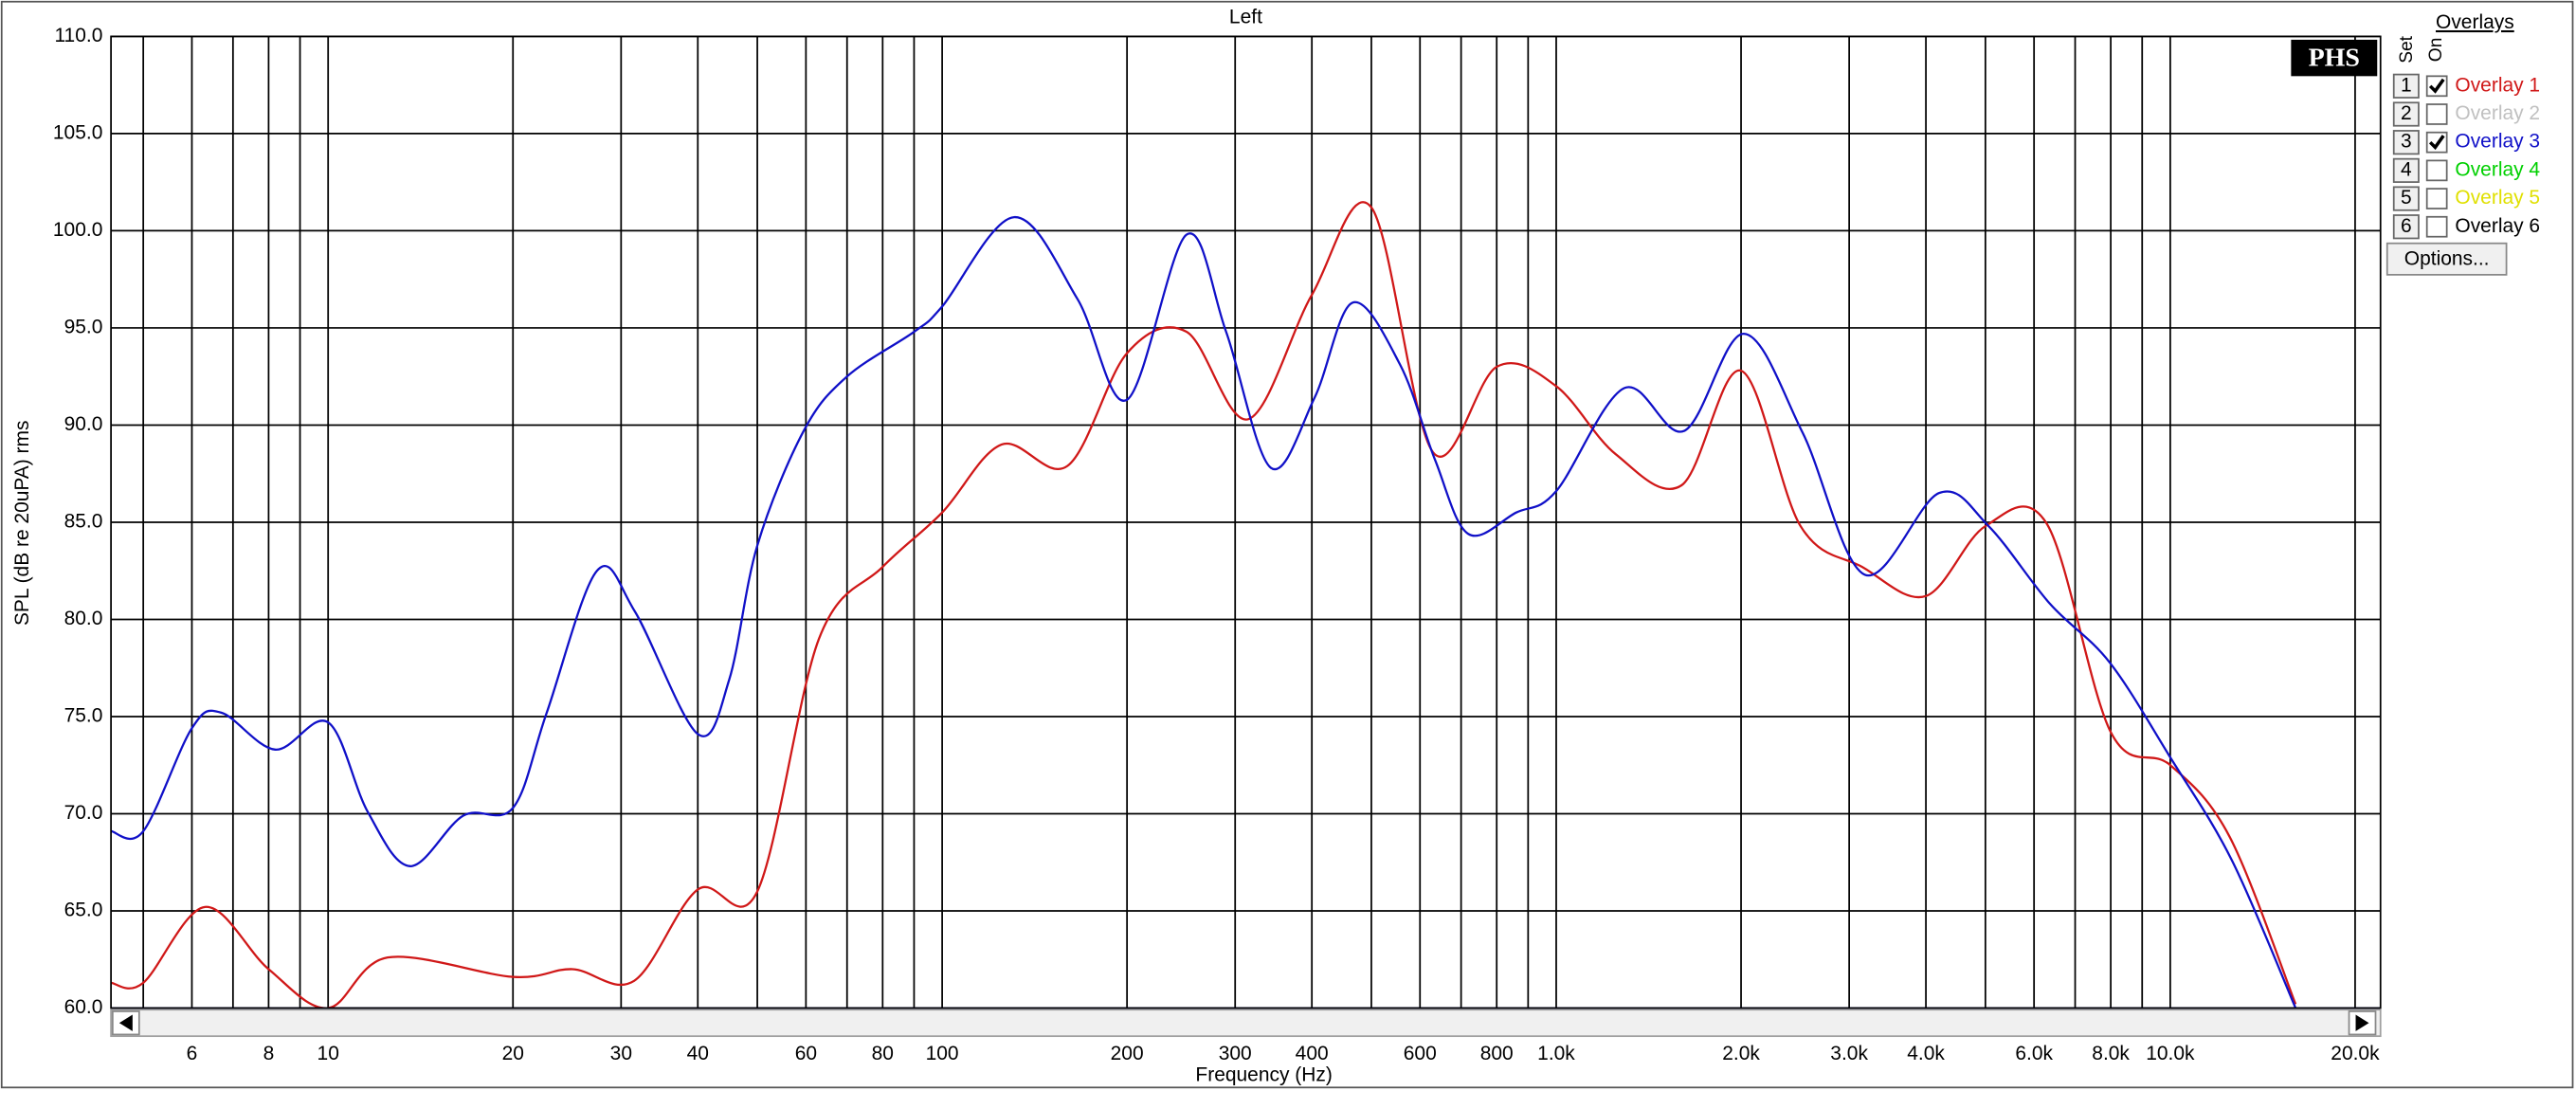 This screenshot has height=1109, width=2576. What do you see at coordinates (1263, 1075) in the screenshot?
I see `x-axis-label: Frequency (Hz)` at bounding box center [1263, 1075].